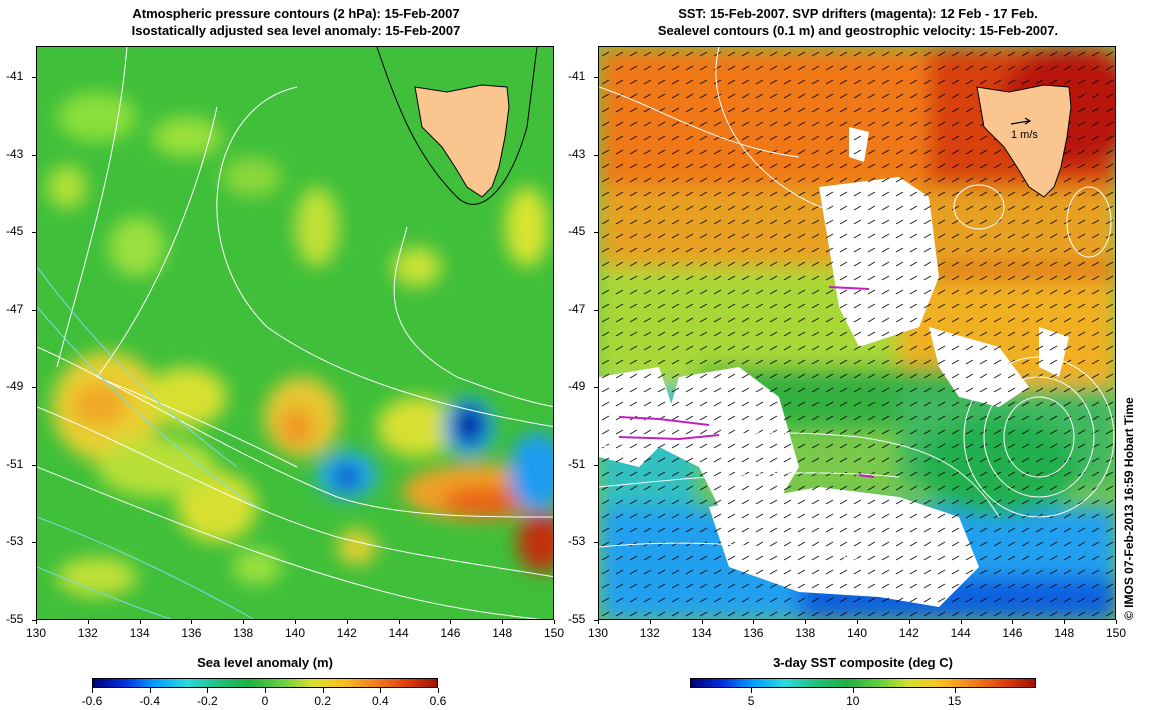  I want to click on right-y-tick-label: -47, so click(577, 308).